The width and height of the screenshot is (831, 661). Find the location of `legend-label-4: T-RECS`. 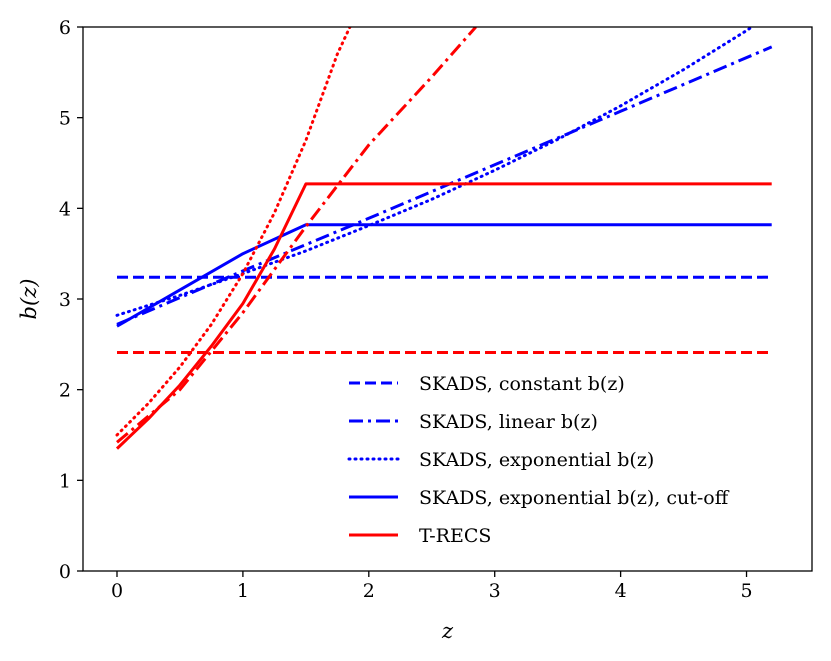

legend-label-4: T-RECS is located at coordinates (455, 536).